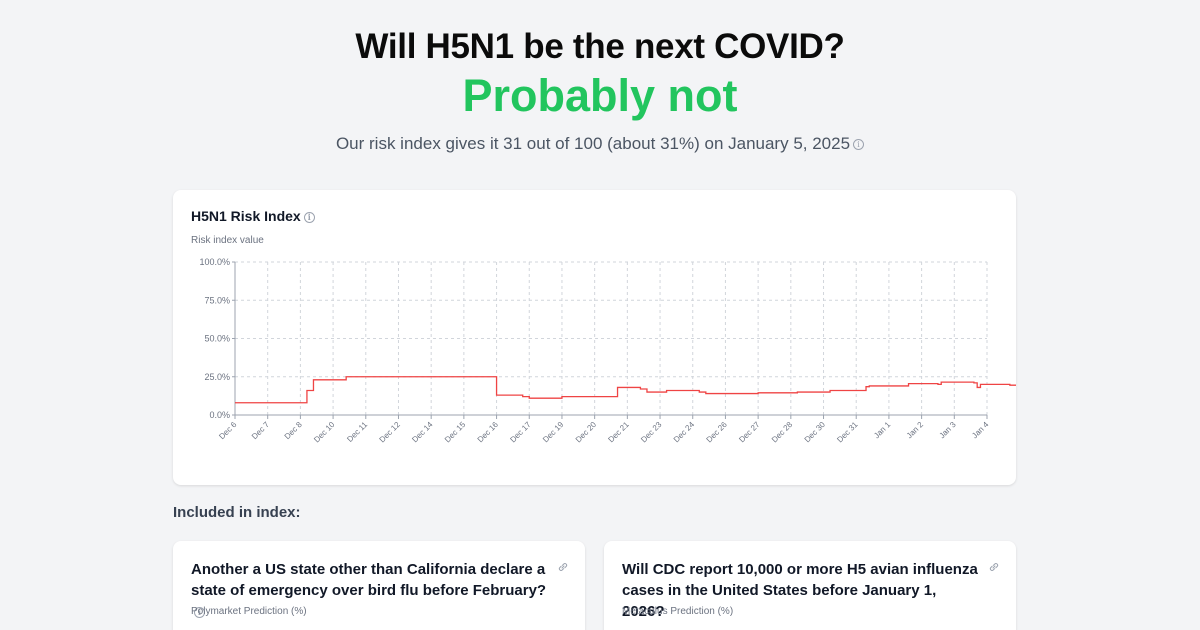  What do you see at coordinates (249, 611) in the screenshot?
I see `question-source: Polymarket Prediction (%)` at bounding box center [249, 611].